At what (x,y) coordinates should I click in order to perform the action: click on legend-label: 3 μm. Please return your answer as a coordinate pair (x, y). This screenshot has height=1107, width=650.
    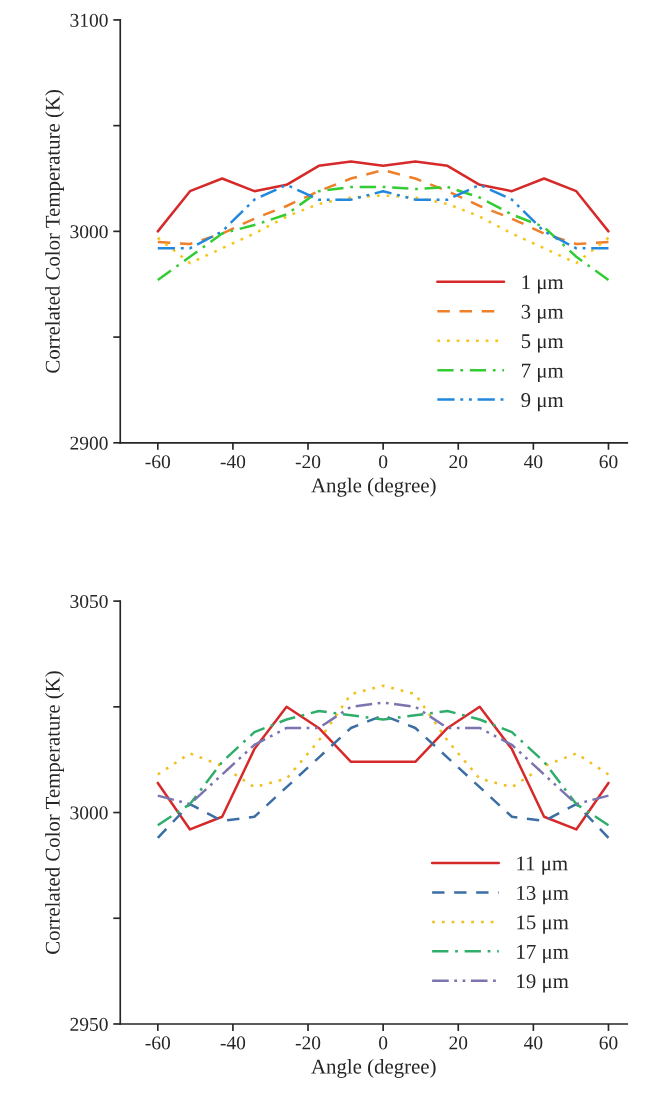
    Looking at the image, I should click on (542, 313).